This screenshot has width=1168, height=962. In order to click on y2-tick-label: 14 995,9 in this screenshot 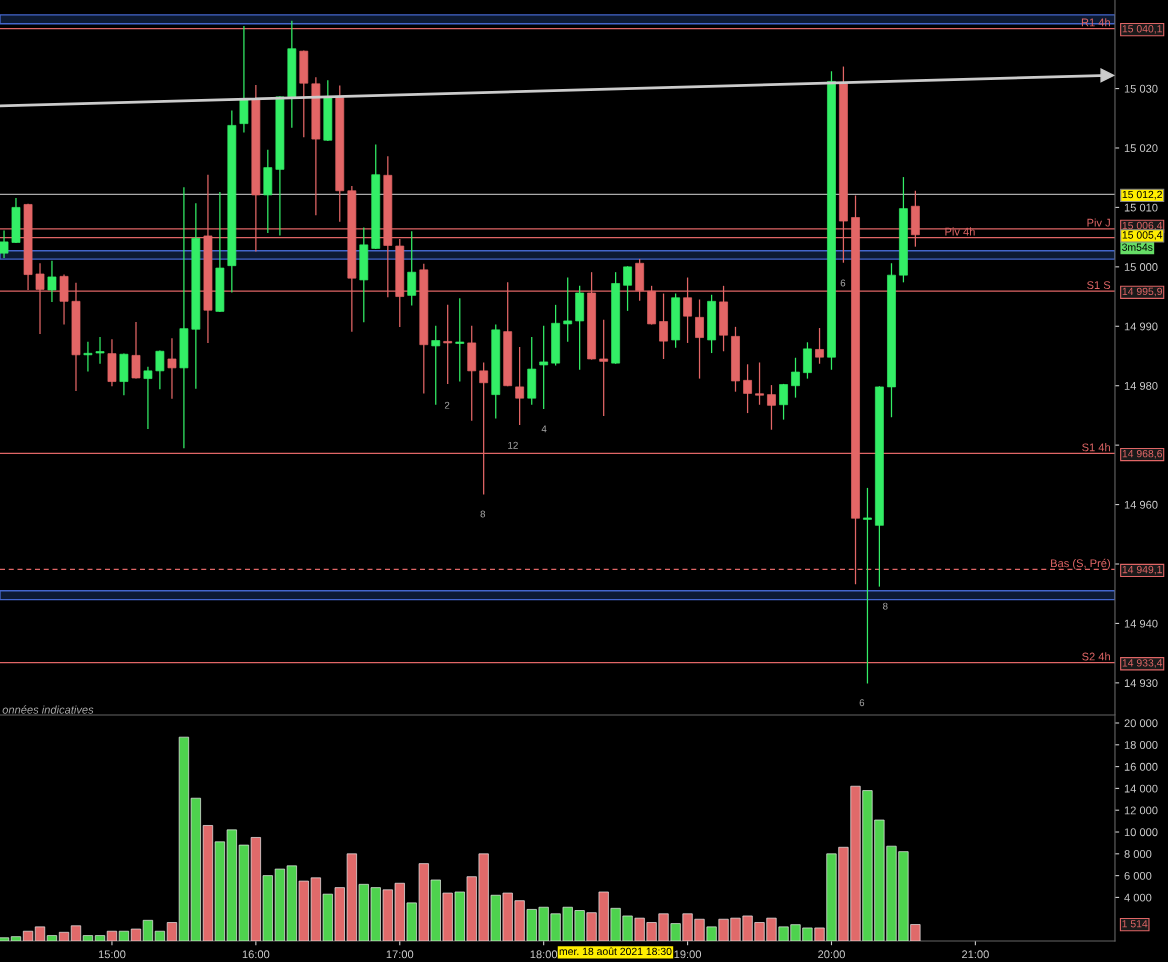, I will do `click(1142, 292)`.